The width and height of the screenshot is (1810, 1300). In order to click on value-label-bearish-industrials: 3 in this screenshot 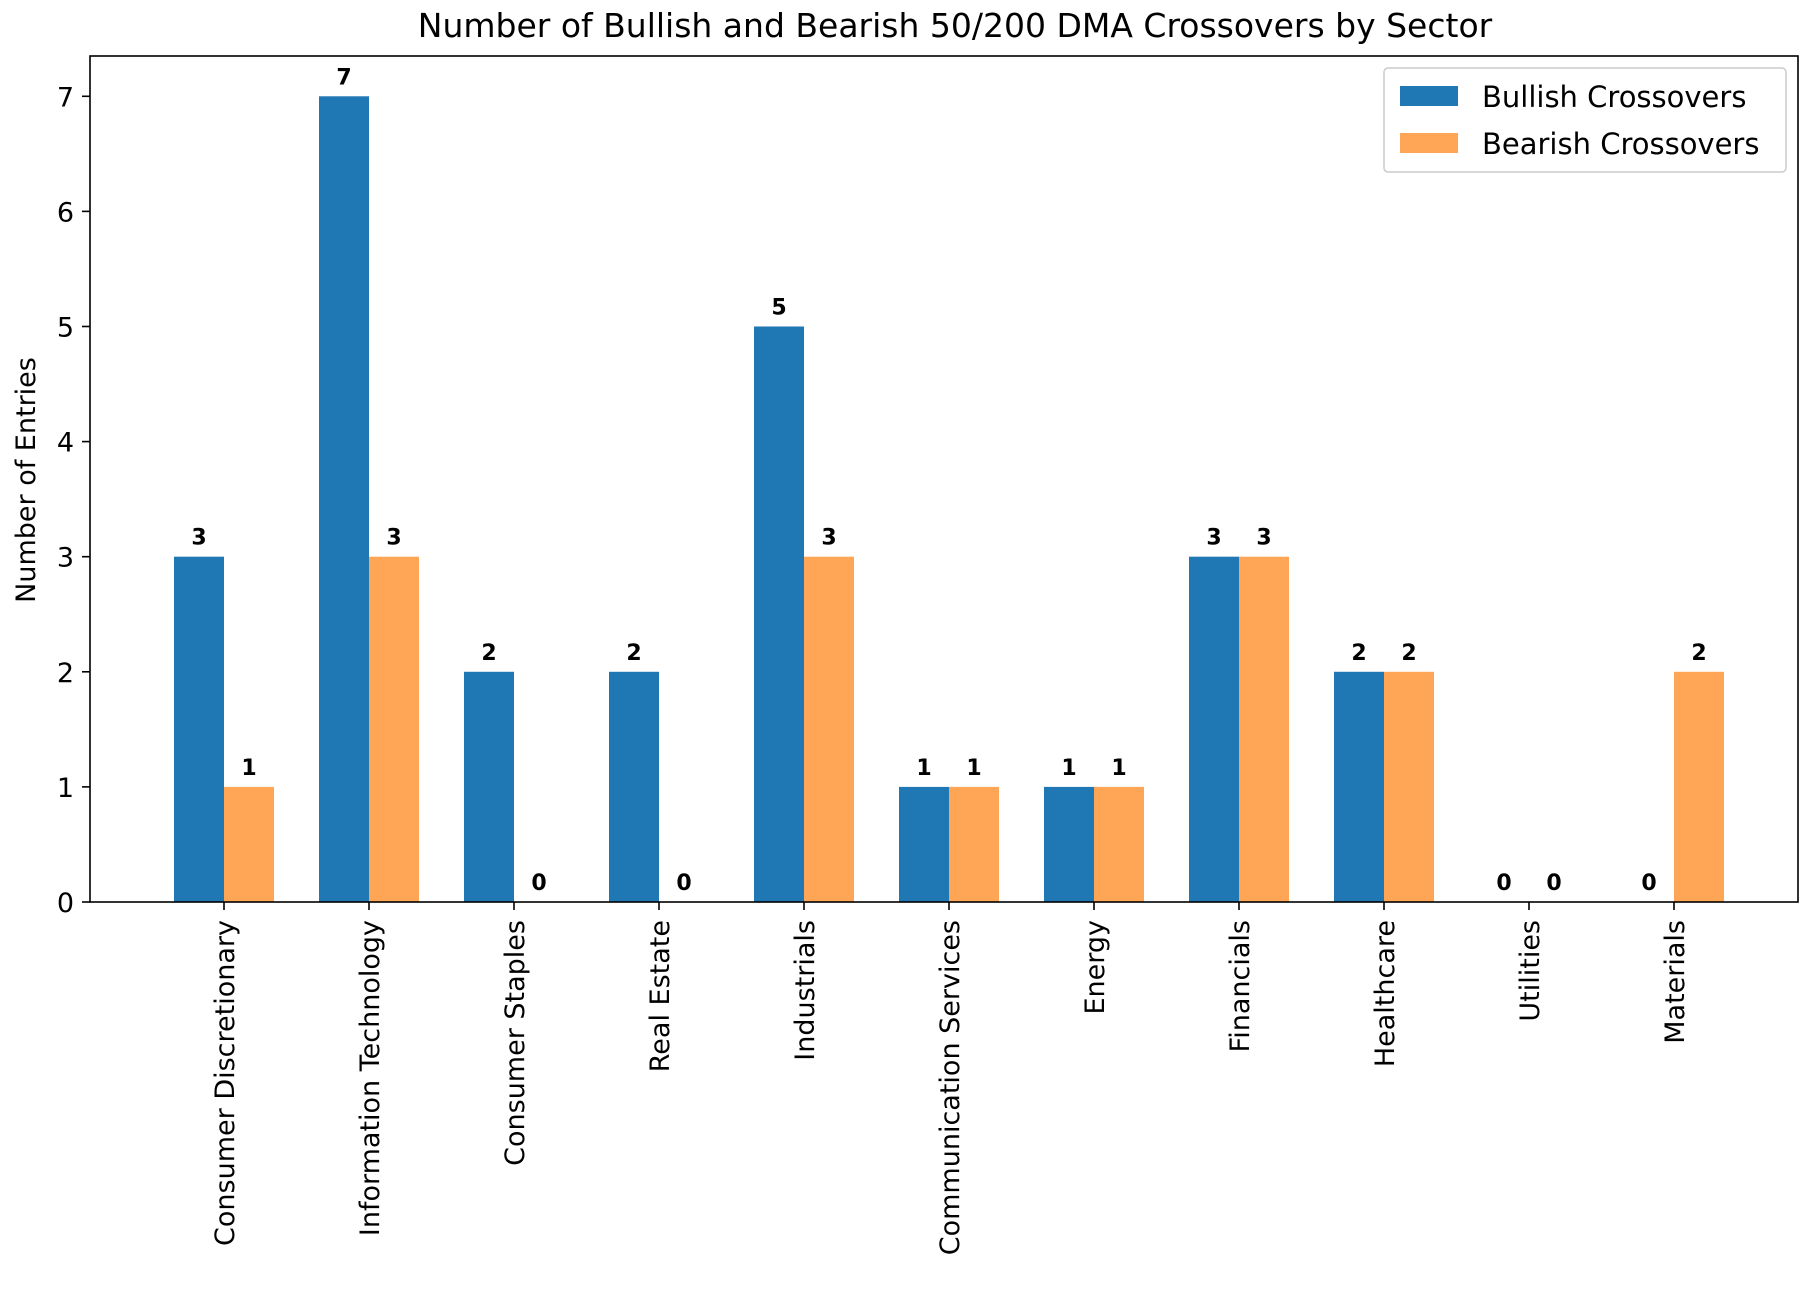, I will do `click(828, 538)`.